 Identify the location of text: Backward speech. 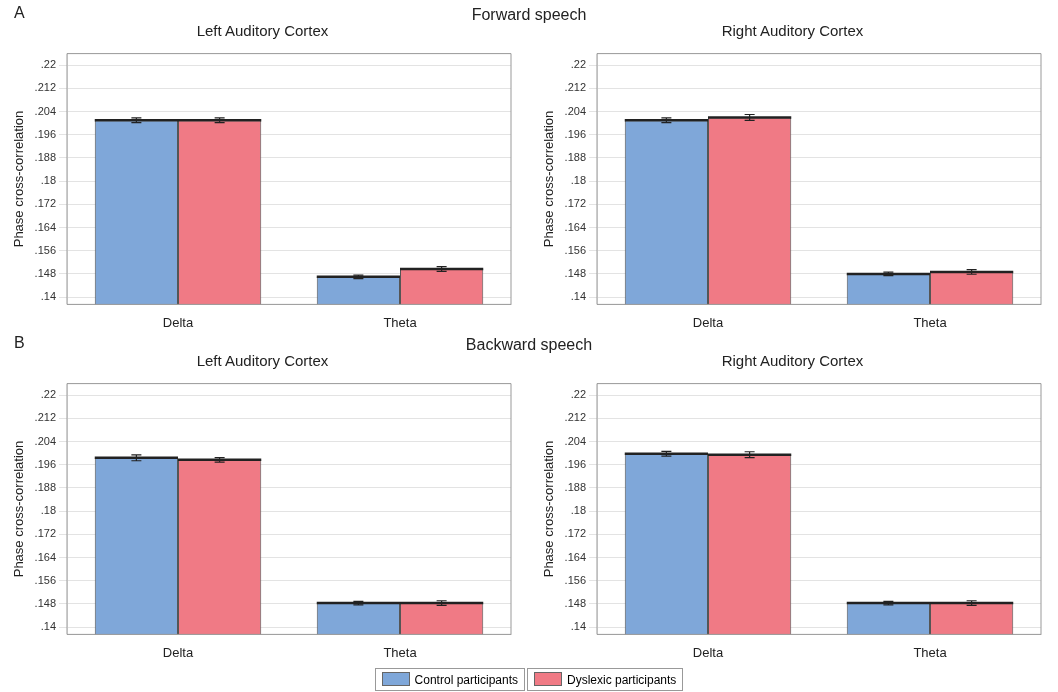
(529, 344).